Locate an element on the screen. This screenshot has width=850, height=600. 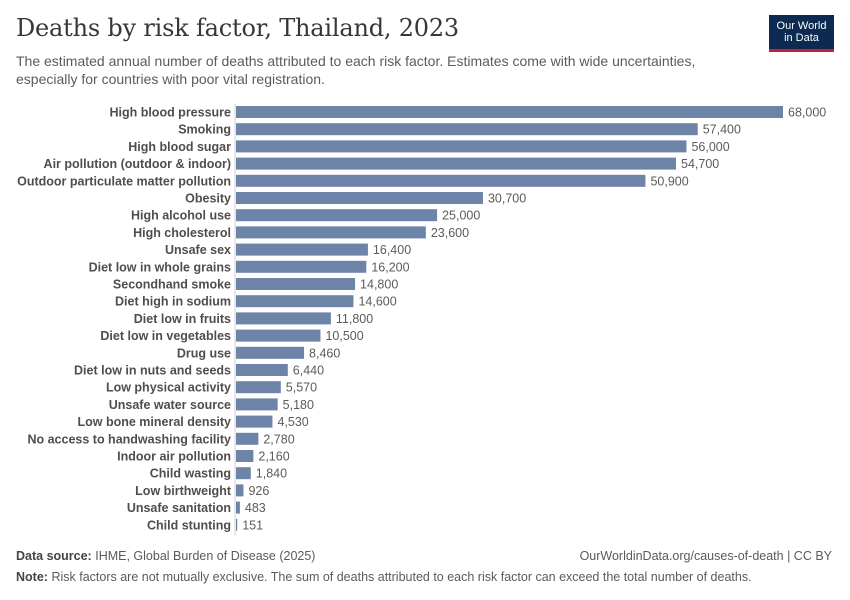
category-label: Low birthweight is located at coordinates (183, 491).